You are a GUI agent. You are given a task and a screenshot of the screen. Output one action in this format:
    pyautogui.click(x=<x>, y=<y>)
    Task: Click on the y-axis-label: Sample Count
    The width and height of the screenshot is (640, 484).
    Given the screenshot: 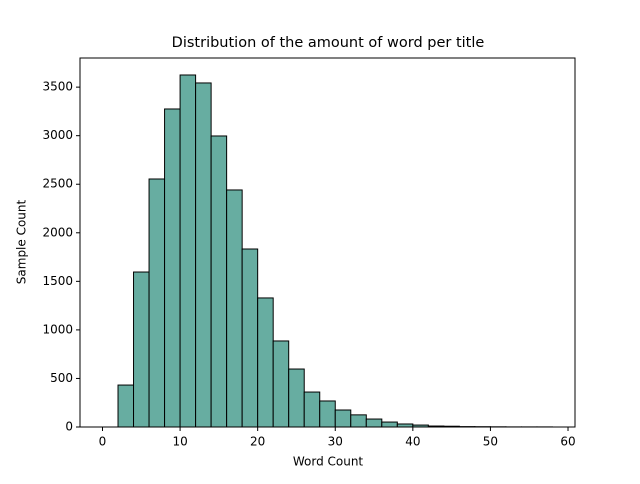 What is the action you would take?
    pyautogui.click(x=22, y=241)
    